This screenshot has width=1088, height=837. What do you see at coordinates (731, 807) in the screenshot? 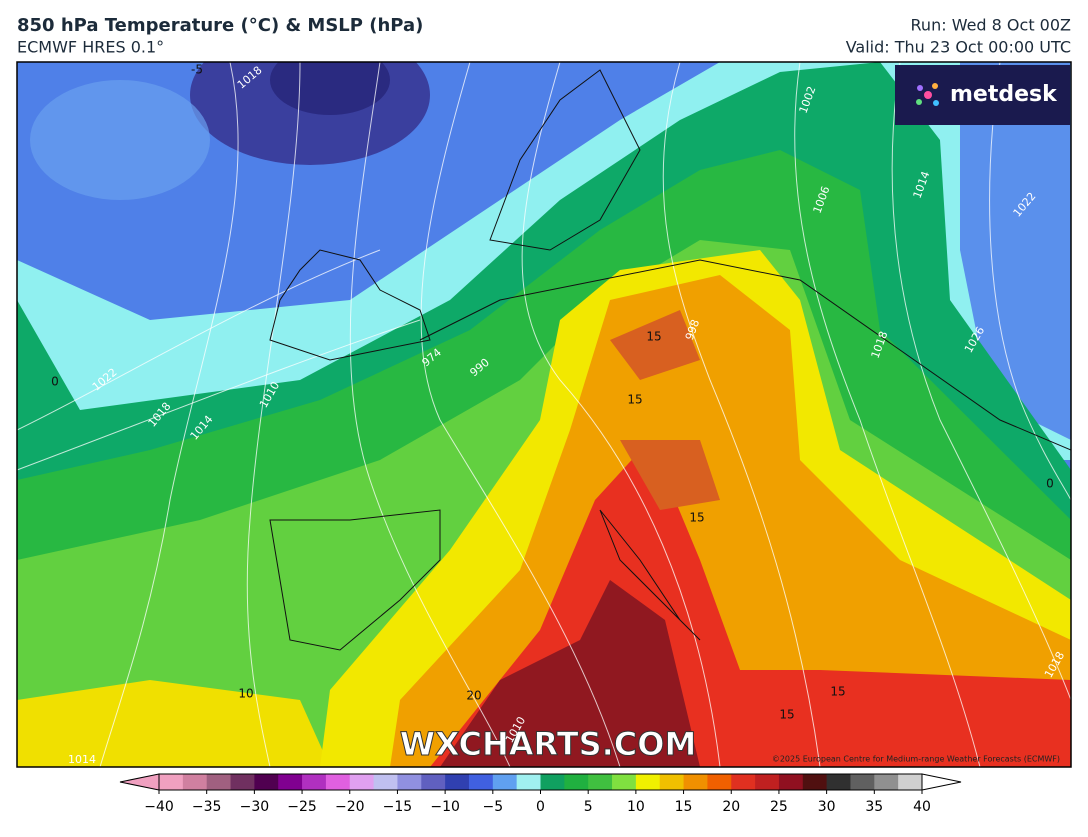
I see `colorbar-tick-label: 20` at bounding box center [731, 807].